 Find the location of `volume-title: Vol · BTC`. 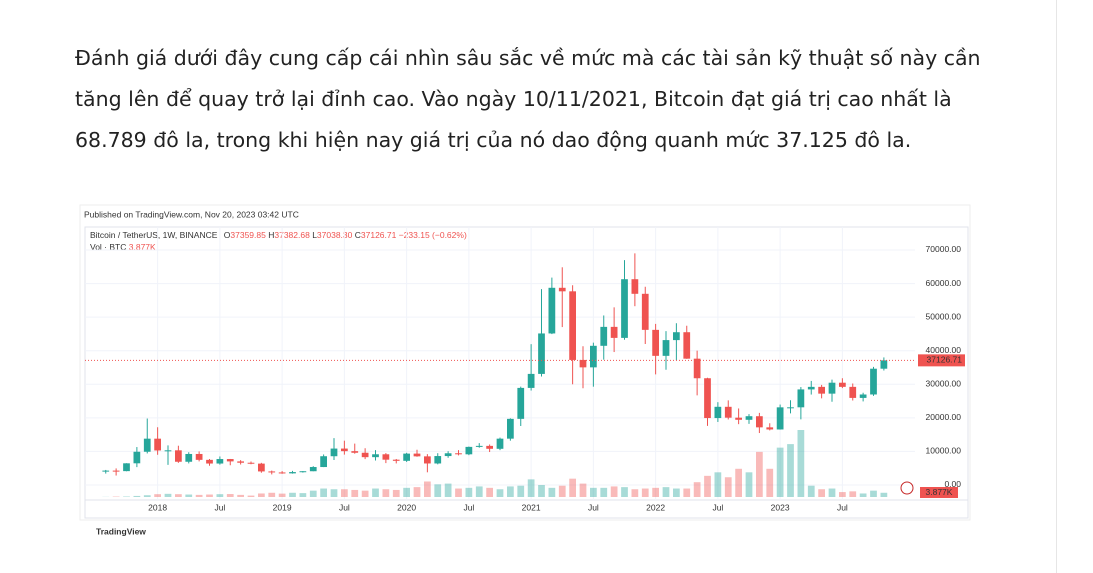

volume-title: Vol · BTC is located at coordinates (108, 247).